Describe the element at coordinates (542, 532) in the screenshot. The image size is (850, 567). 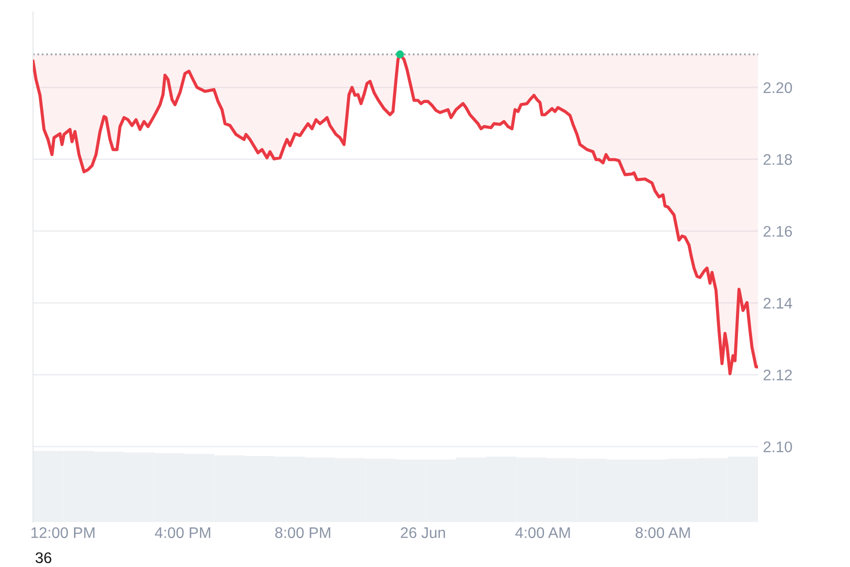
I see `x-tick-label: 4:00 AM` at that location.